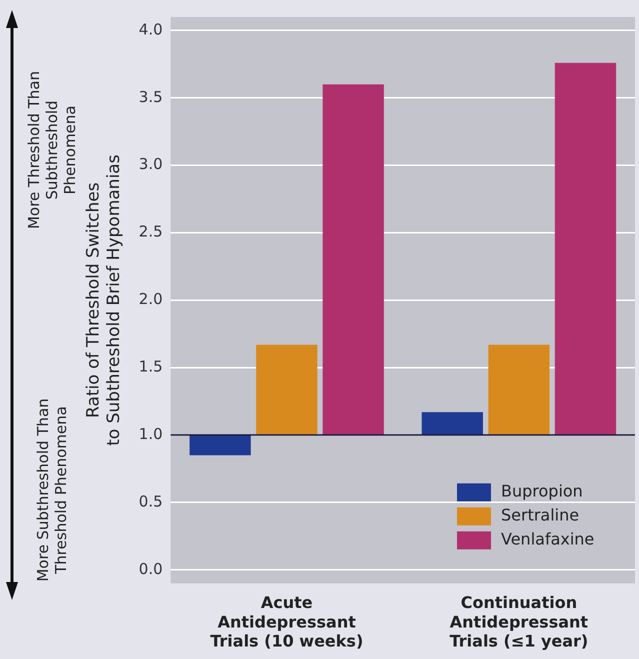 This screenshot has width=639, height=659. Describe the element at coordinates (150, 367) in the screenshot. I see `y-tick-label: 1.5` at that location.